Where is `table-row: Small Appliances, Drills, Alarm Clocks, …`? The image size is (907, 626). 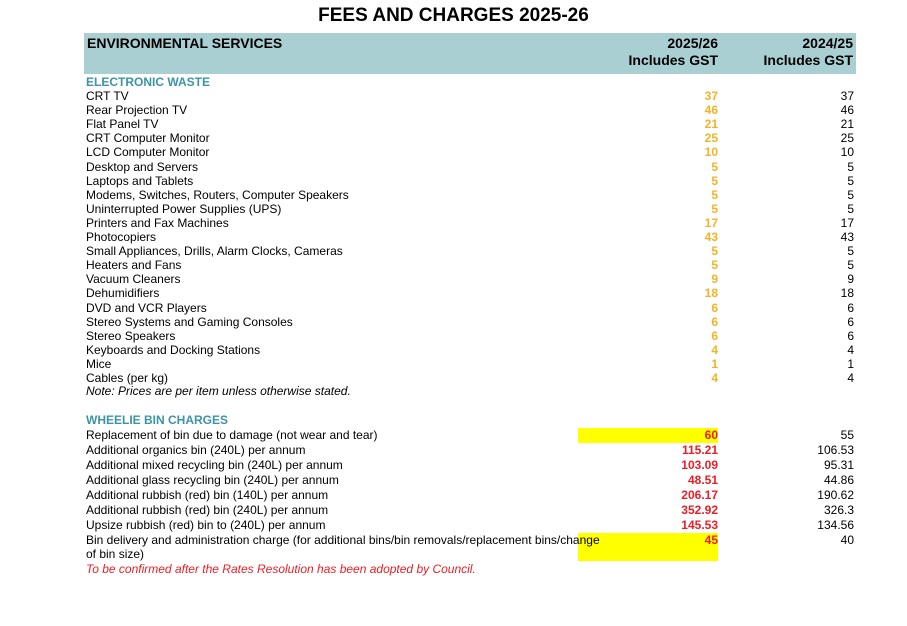 table-row: Small Appliances, Drills, Alarm Clocks, … is located at coordinates (471, 251).